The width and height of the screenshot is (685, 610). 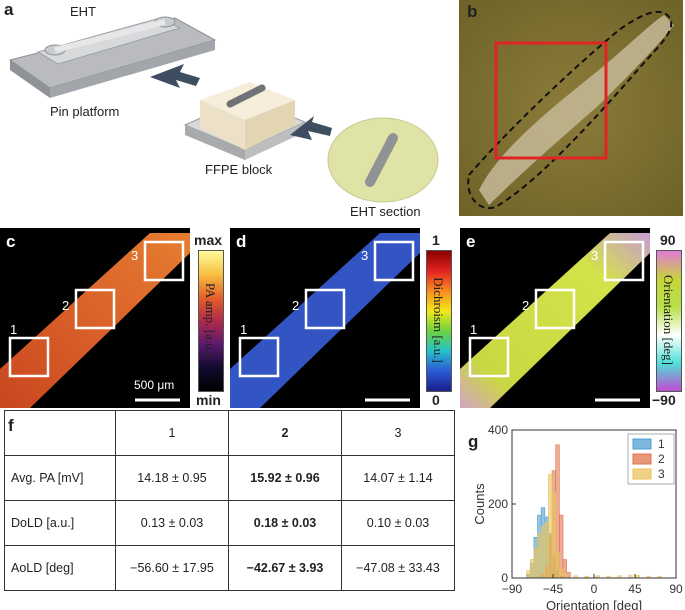 What do you see at coordinates (239, 169) in the screenshot?
I see `ffpe-block-label: FFPE block` at bounding box center [239, 169].